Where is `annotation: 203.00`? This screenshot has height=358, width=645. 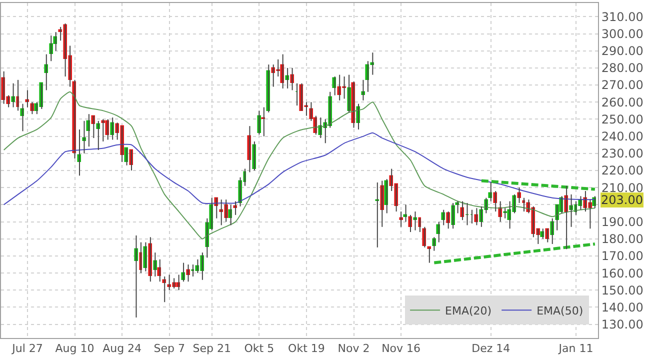 annotation: 203.00 is located at coordinates (622, 200).